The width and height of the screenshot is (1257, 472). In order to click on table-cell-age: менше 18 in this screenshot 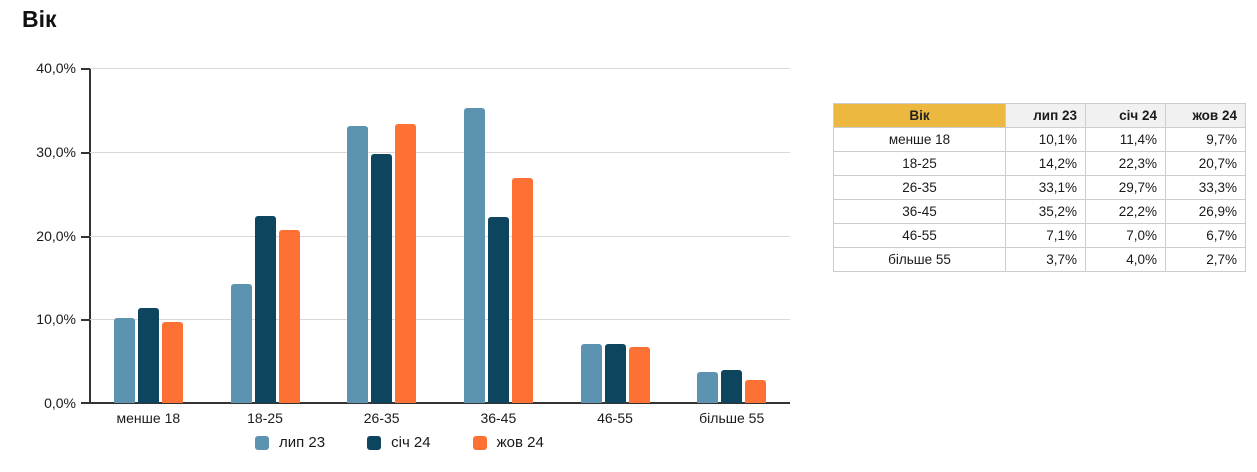, I will do `click(919, 139)`.